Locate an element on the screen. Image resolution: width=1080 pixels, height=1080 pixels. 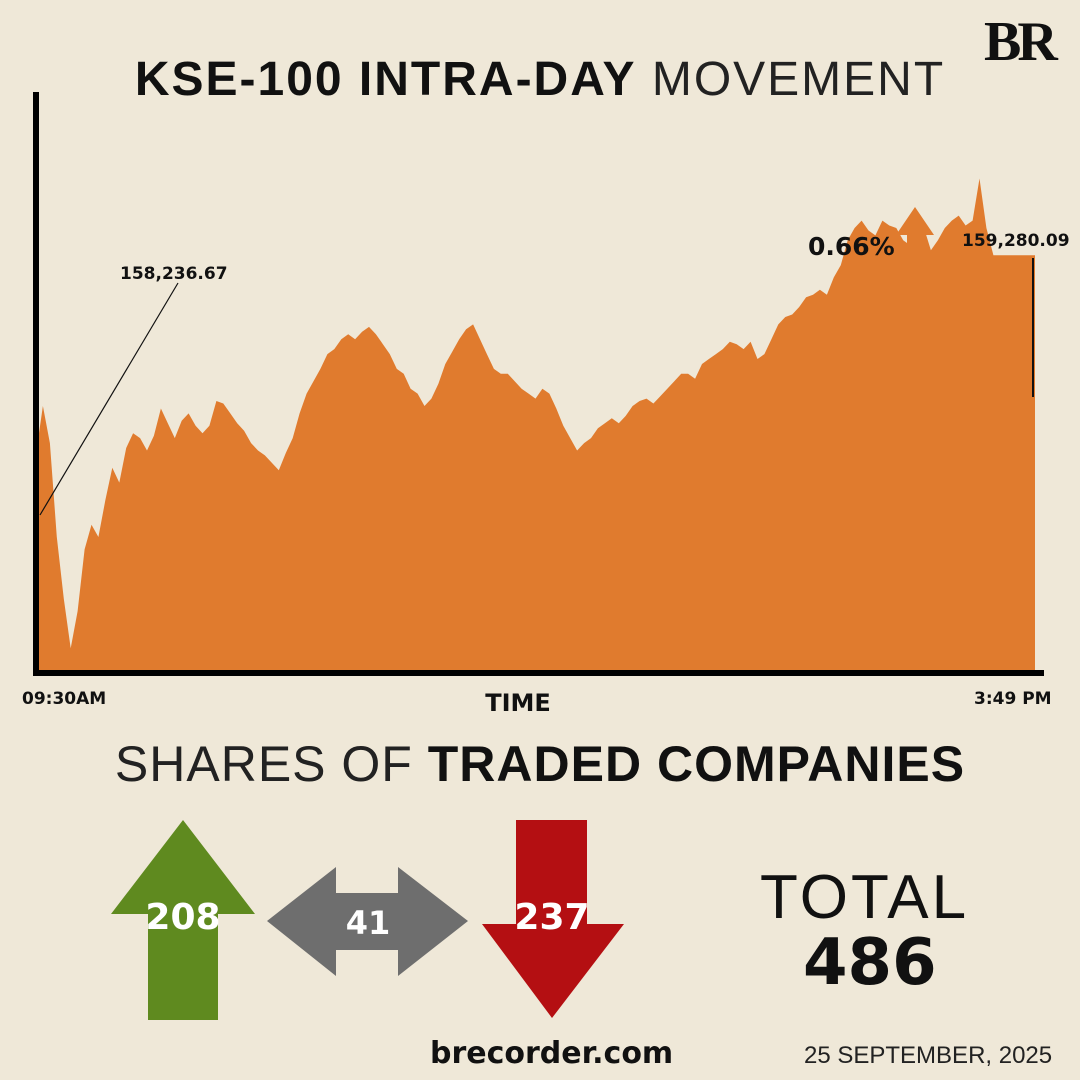
site-url: brecorder.com is located at coordinates (552, 1053).